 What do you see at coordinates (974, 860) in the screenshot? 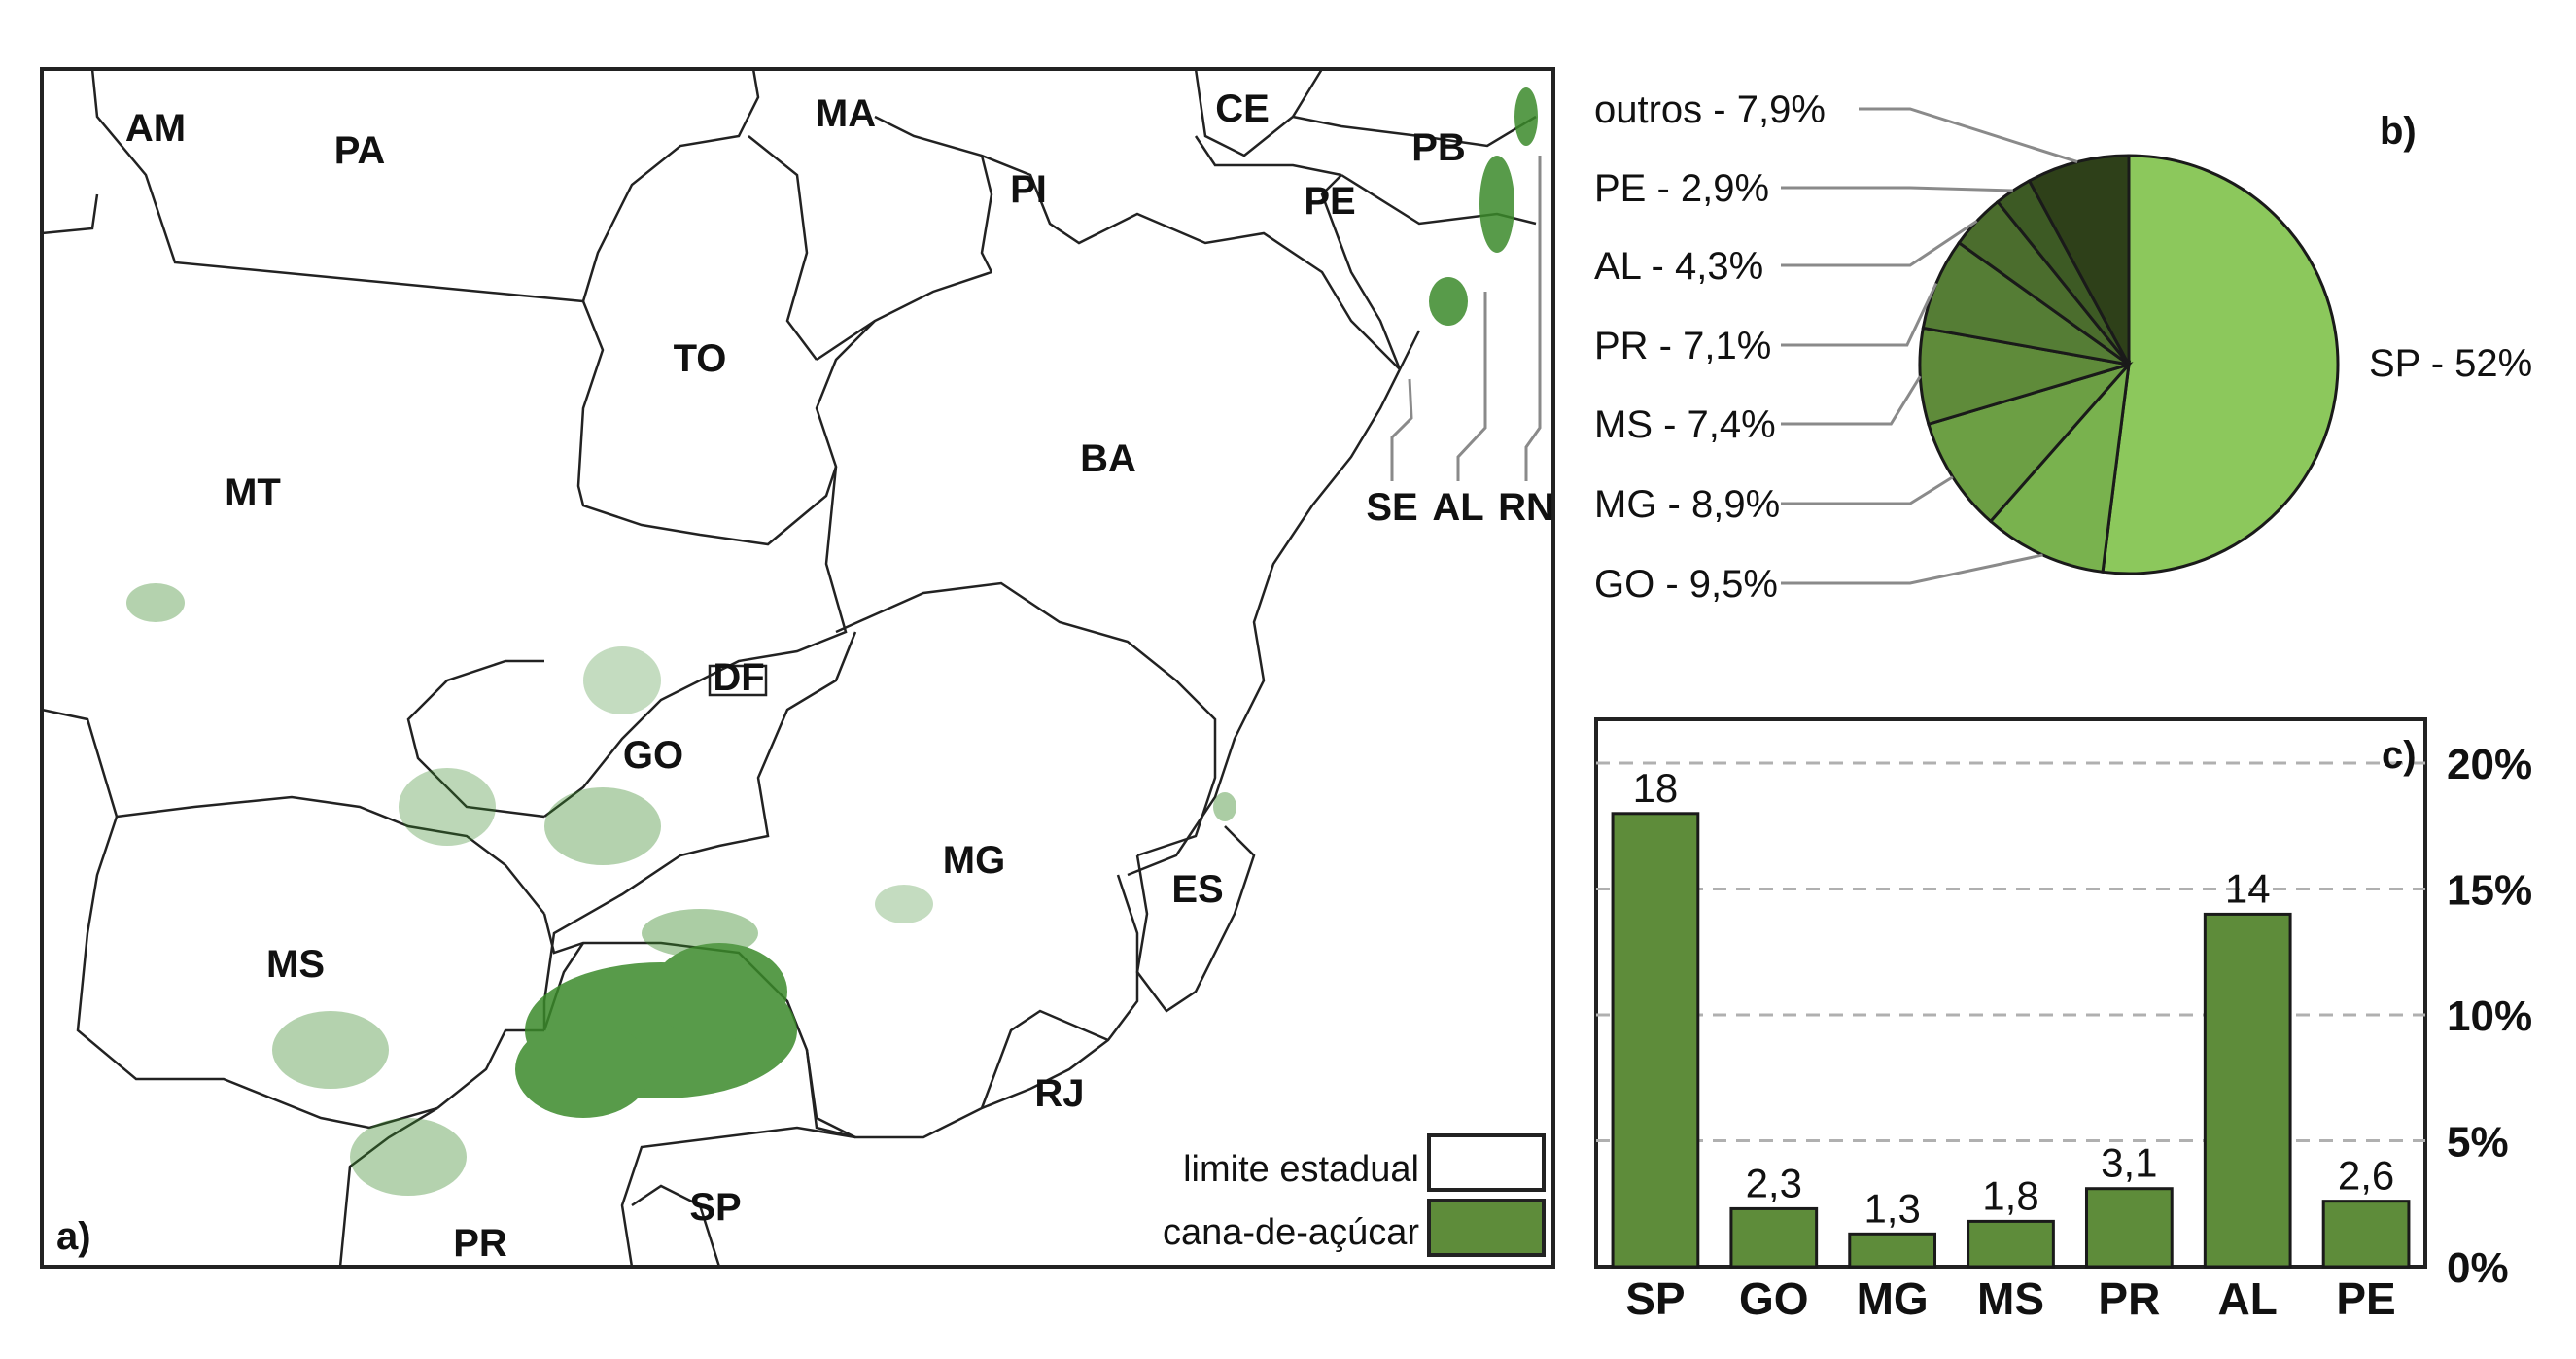
I see `state-label-mg: MG` at bounding box center [974, 860].